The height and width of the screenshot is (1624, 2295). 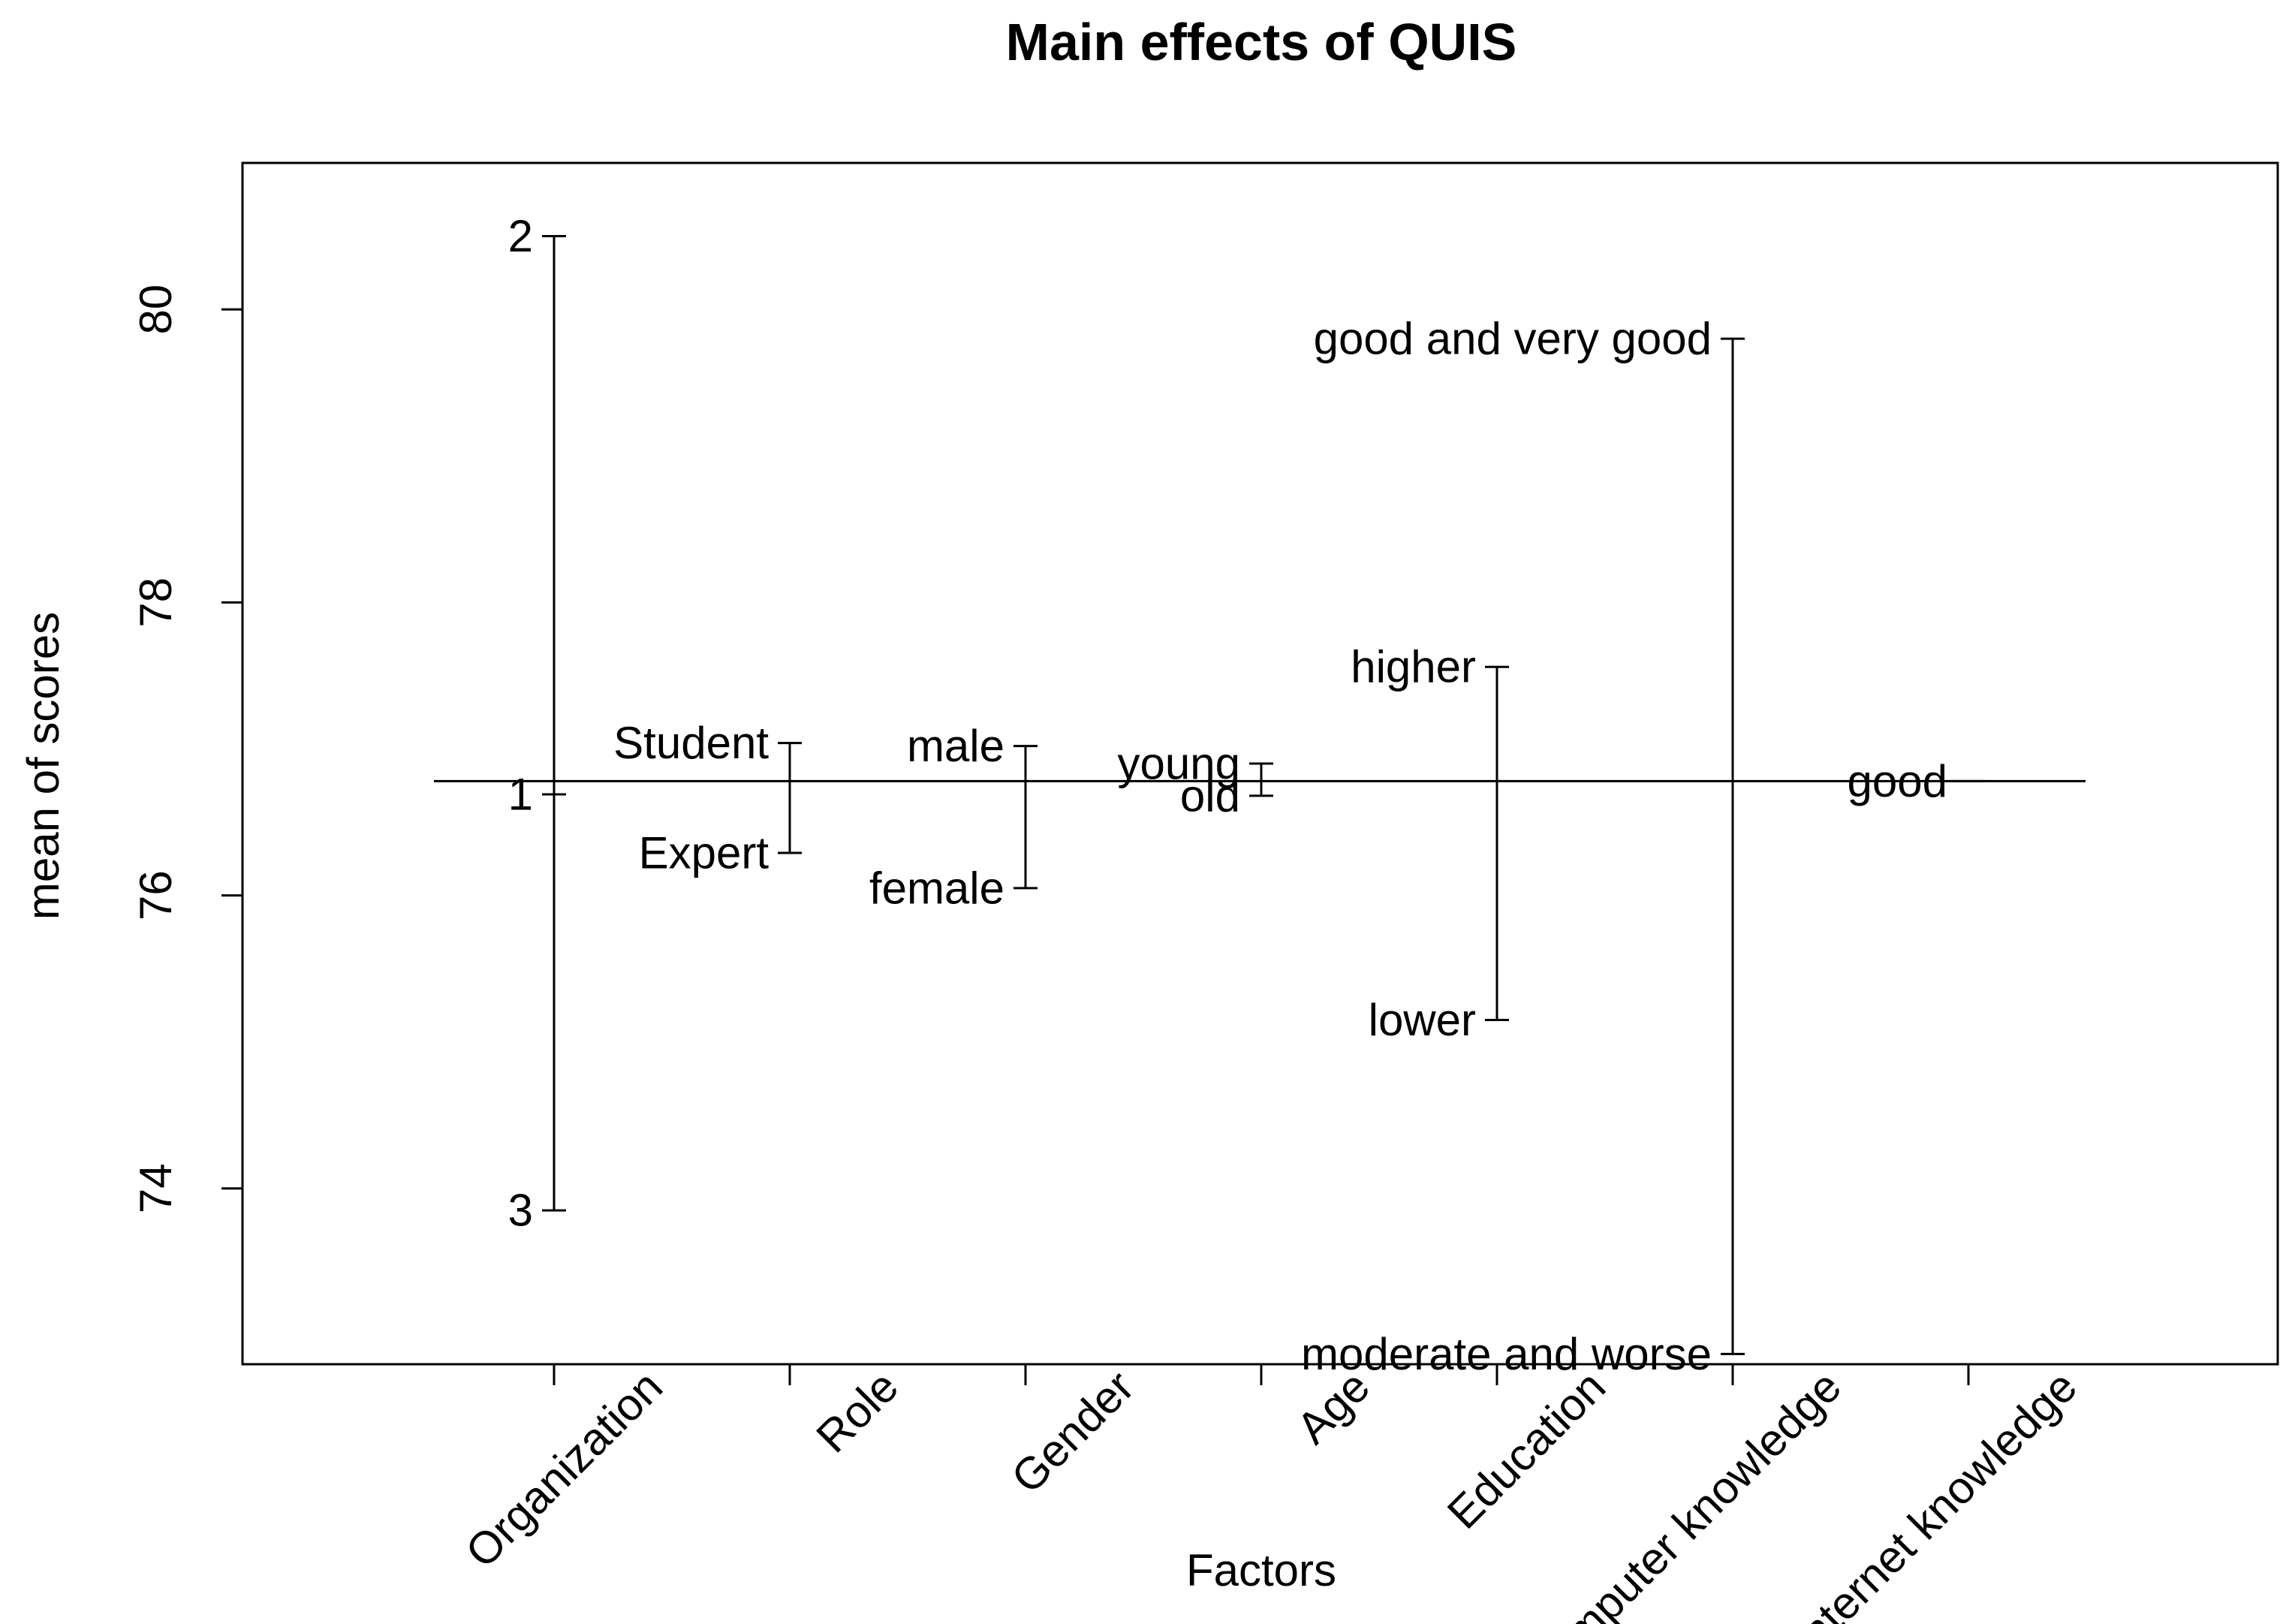 What do you see at coordinates (520, 794) in the screenshot?
I see `level-label-1: 1` at bounding box center [520, 794].